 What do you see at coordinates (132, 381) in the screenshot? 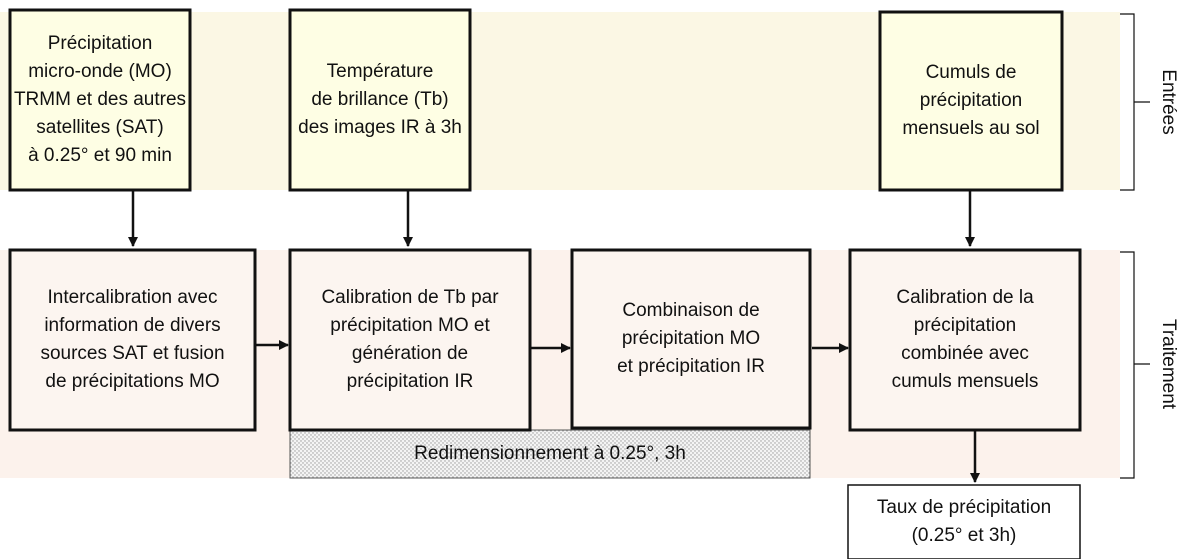
I see `box-text: de précipitations MO` at bounding box center [132, 381].